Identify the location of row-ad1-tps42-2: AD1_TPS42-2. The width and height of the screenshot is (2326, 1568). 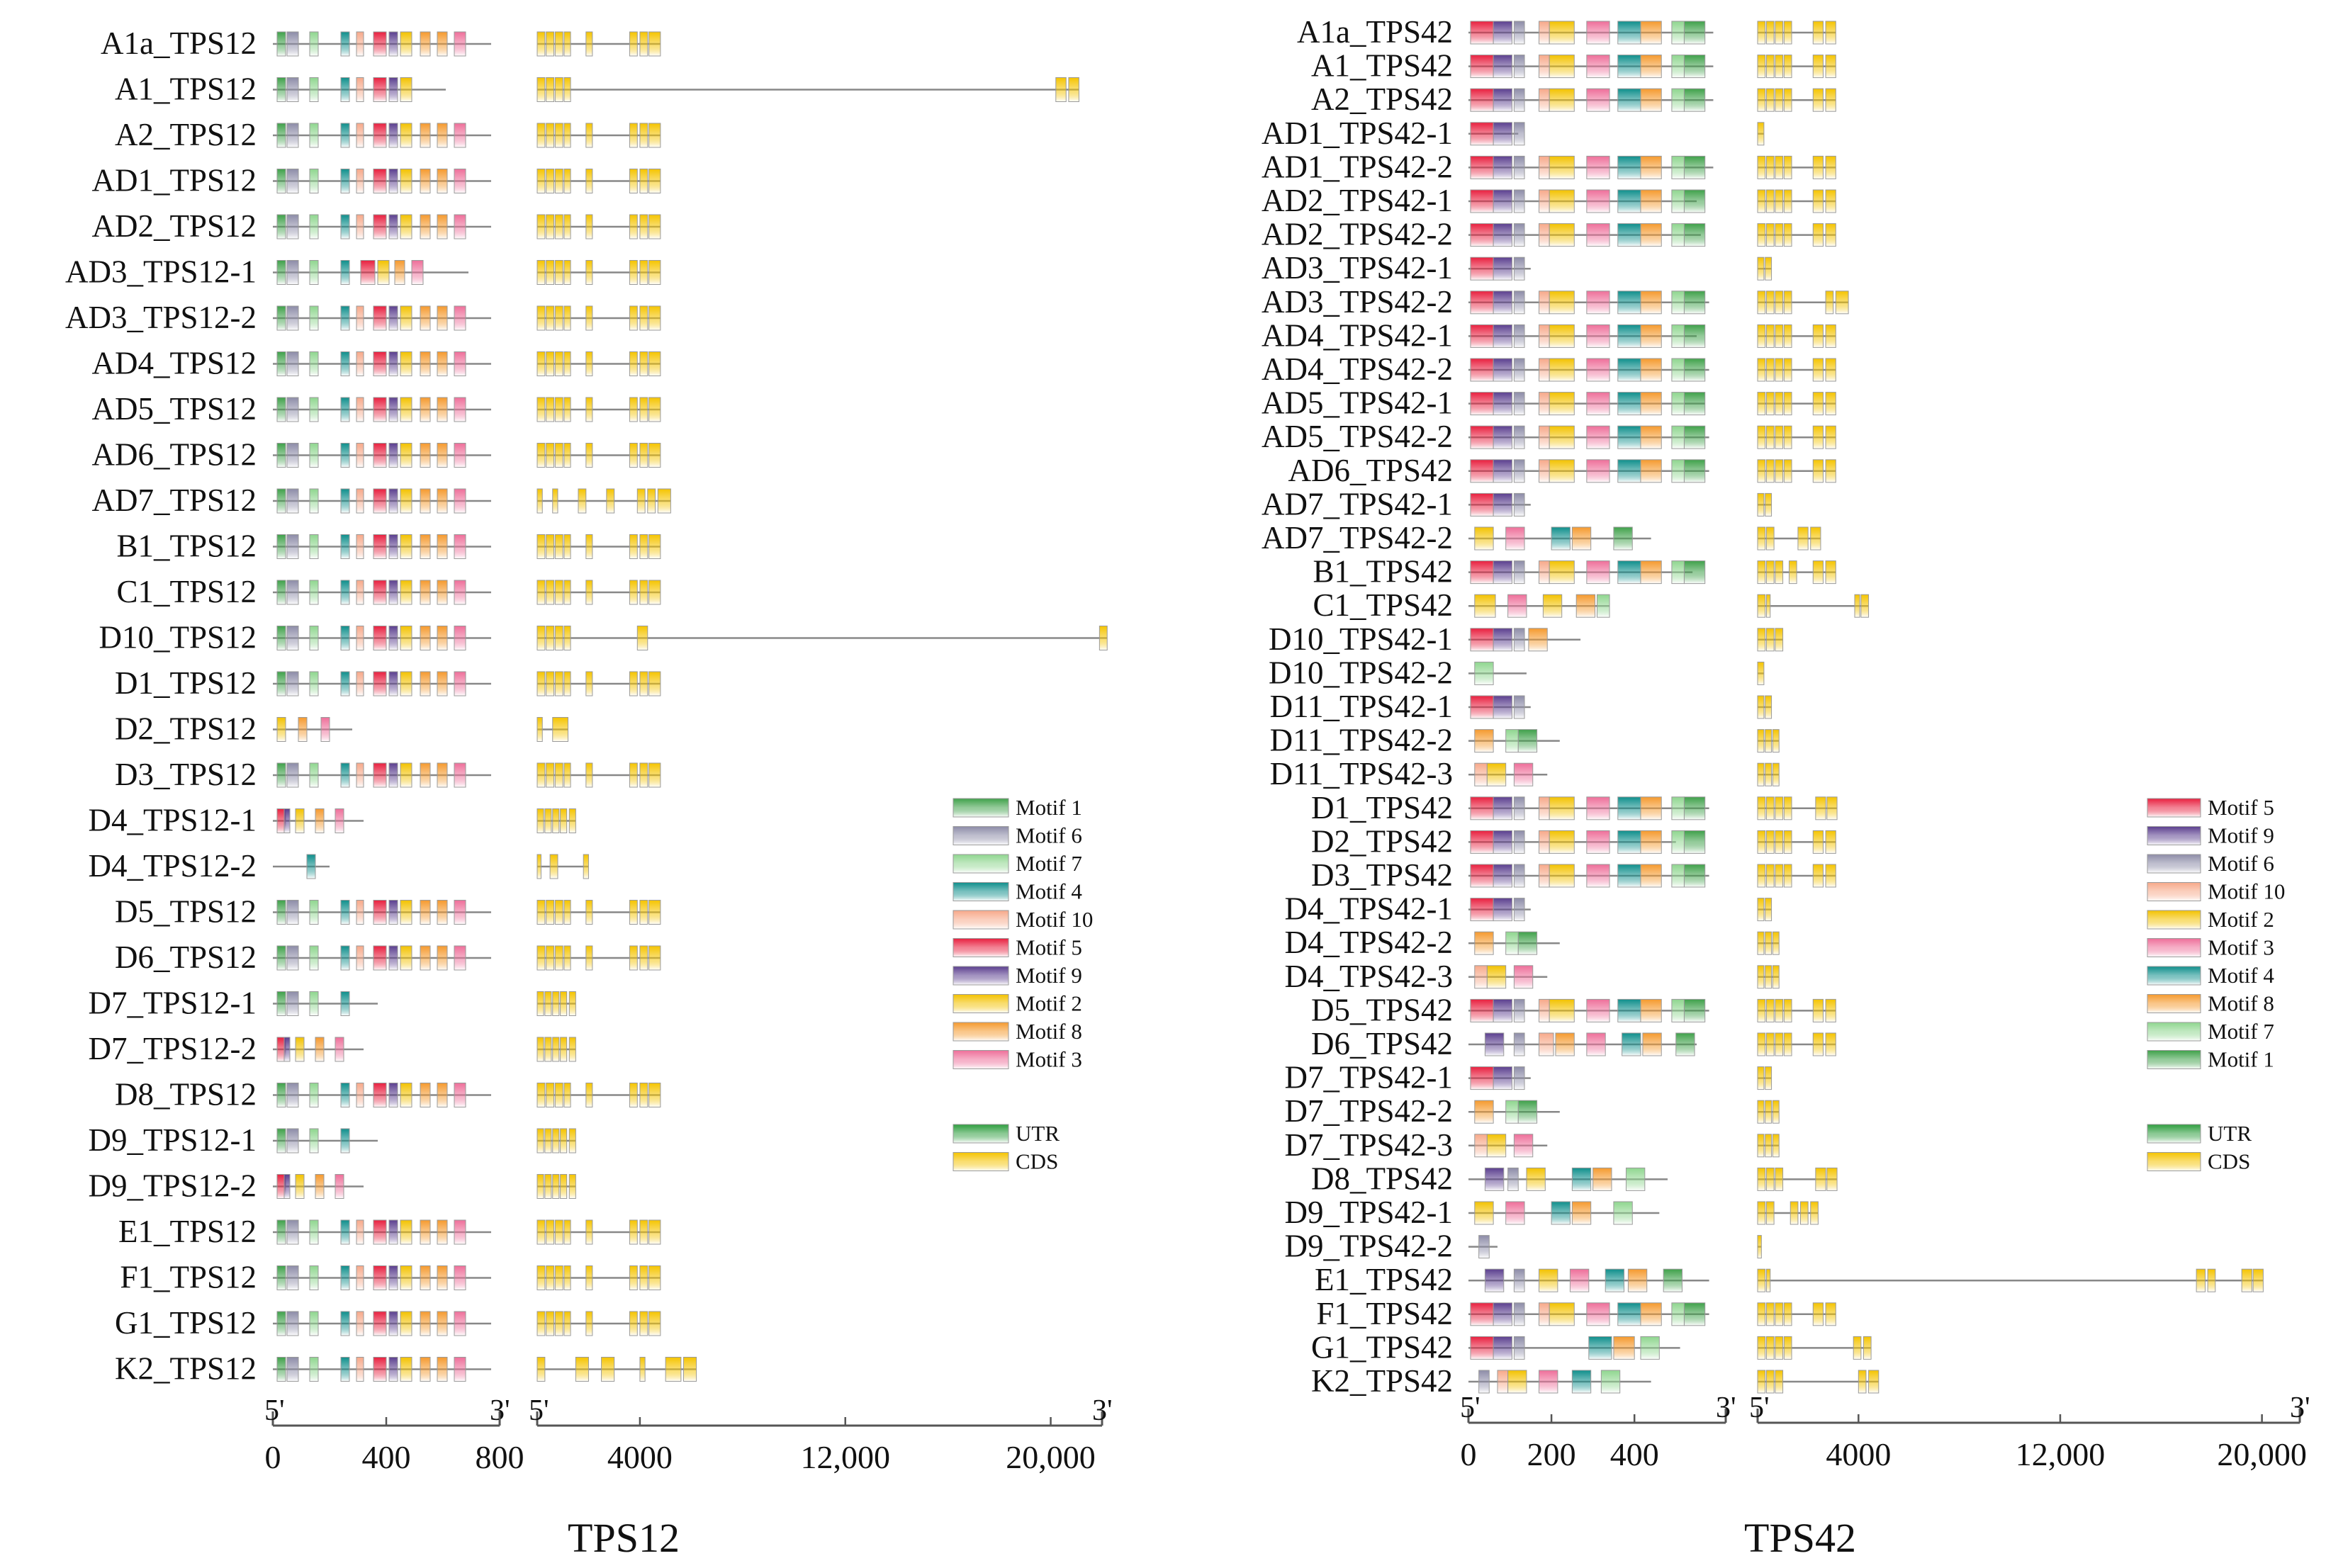
(1549, 166).